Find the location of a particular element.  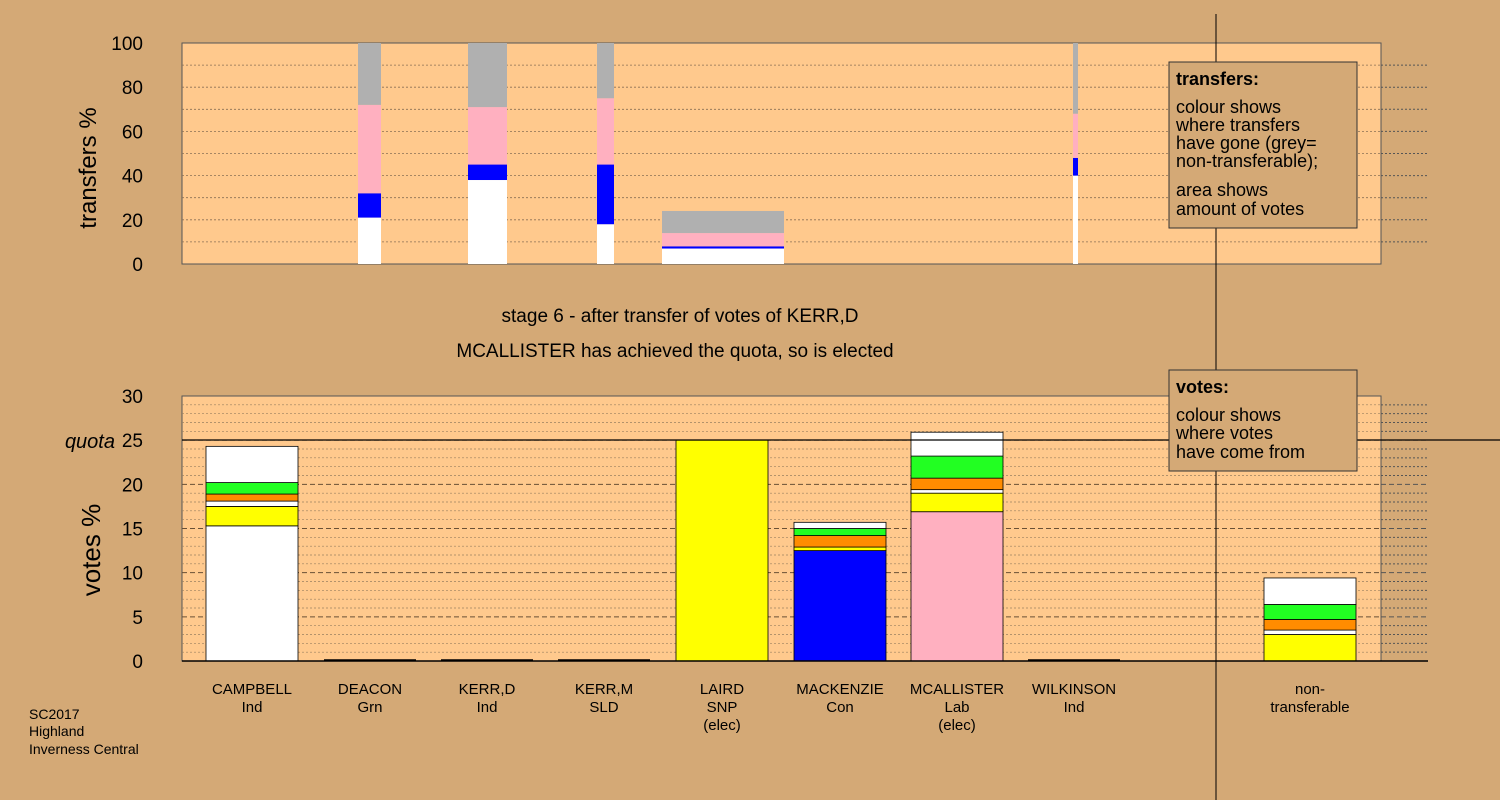

transfers-bars is located at coordinates (718, 153).